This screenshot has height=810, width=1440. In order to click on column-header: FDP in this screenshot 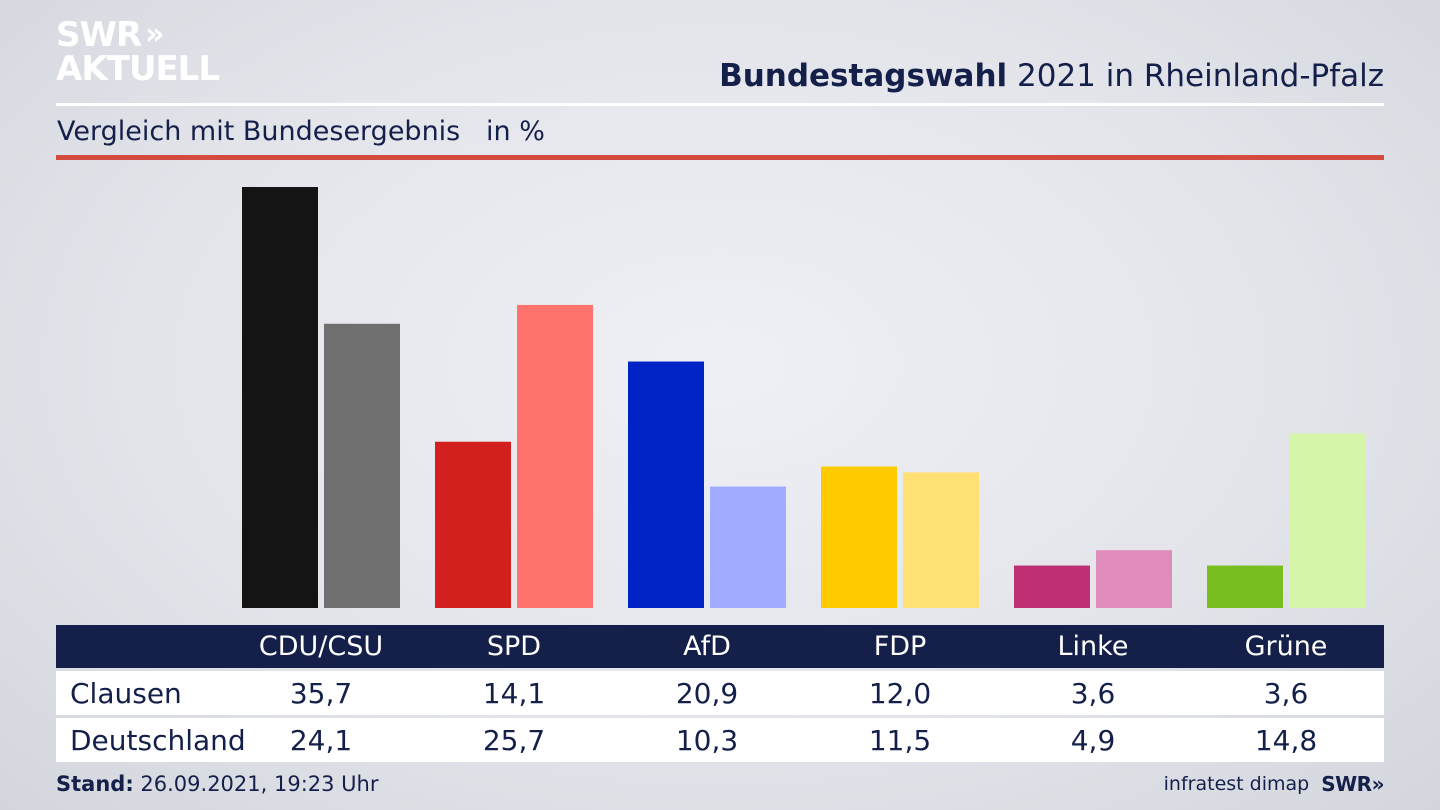, I will do `click(900, 646)`.